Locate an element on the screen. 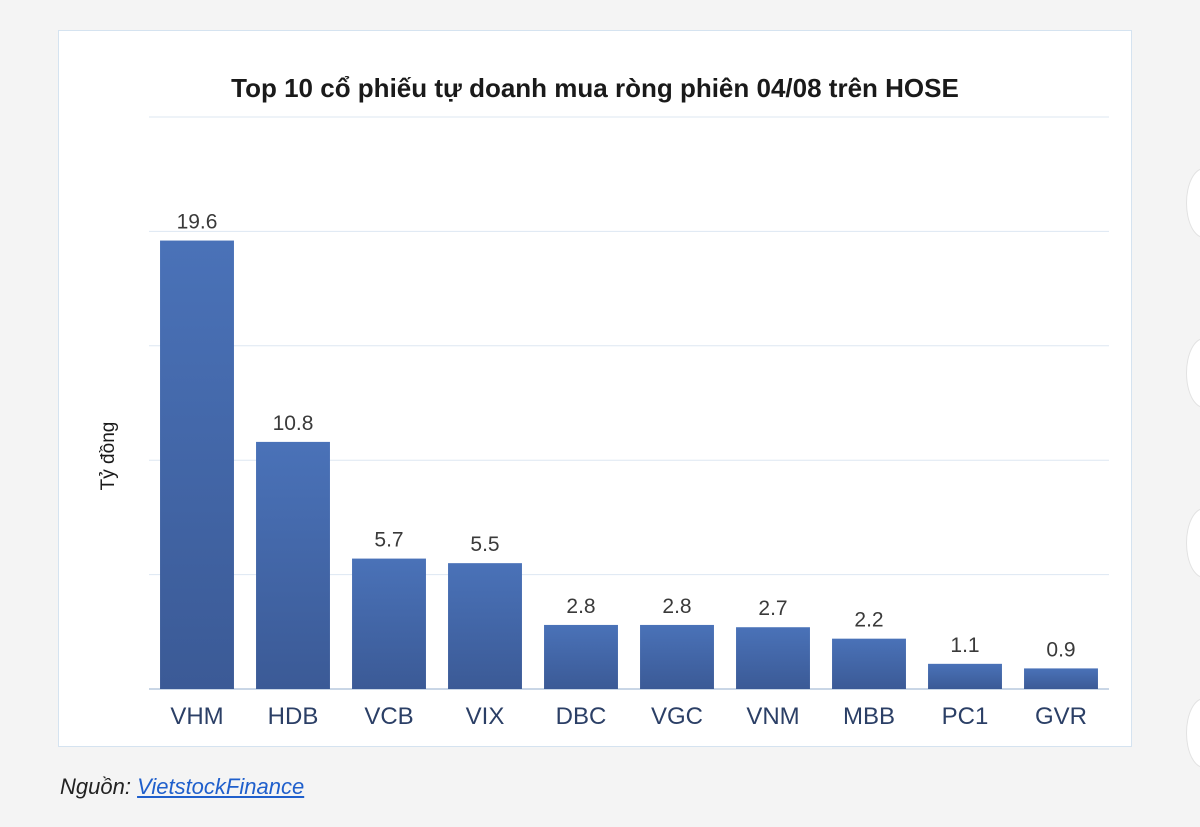  data-label: 2.7 is located at coordinates (772, 608).